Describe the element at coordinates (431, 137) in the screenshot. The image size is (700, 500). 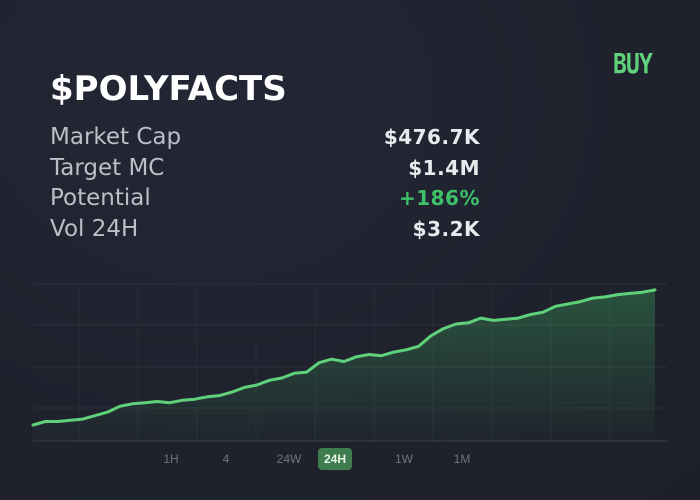
I see `stat-value: $476.7K` at that location.